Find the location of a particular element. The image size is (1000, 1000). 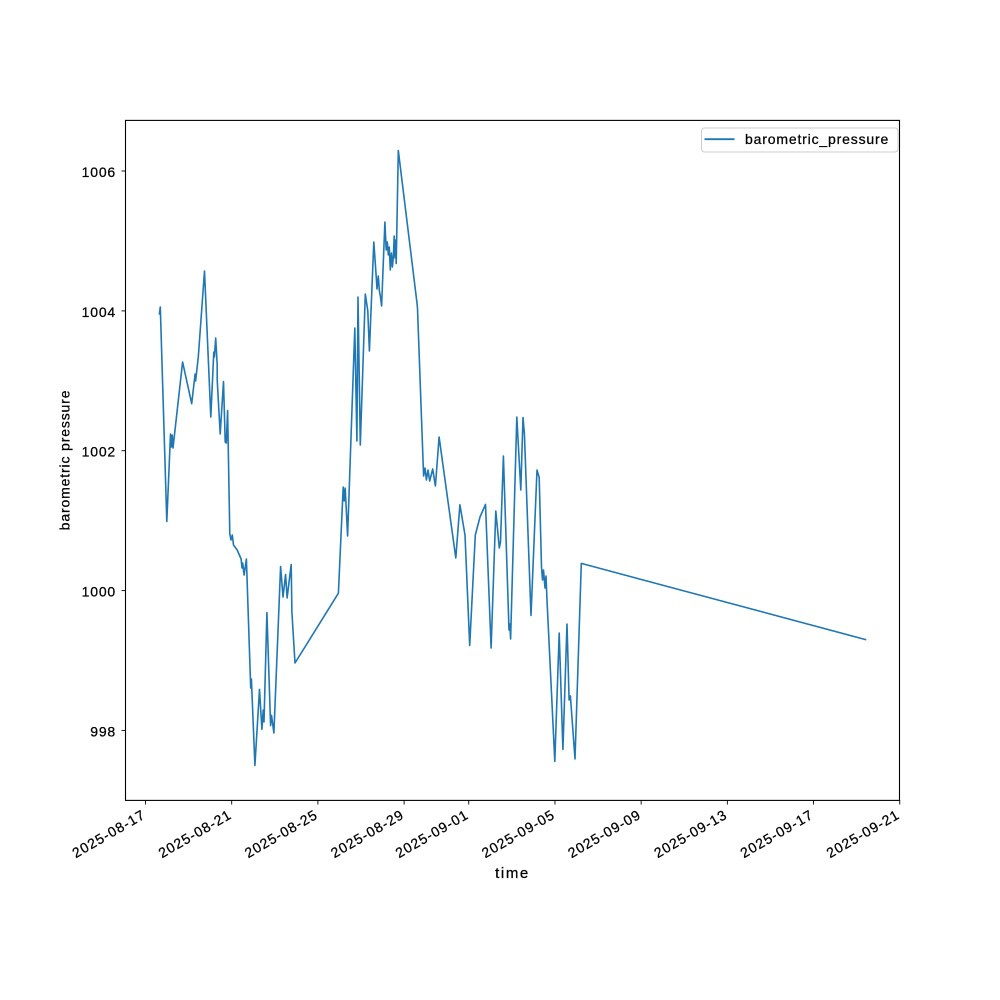

svg-text: 998 is located at coordinates (103, 731).